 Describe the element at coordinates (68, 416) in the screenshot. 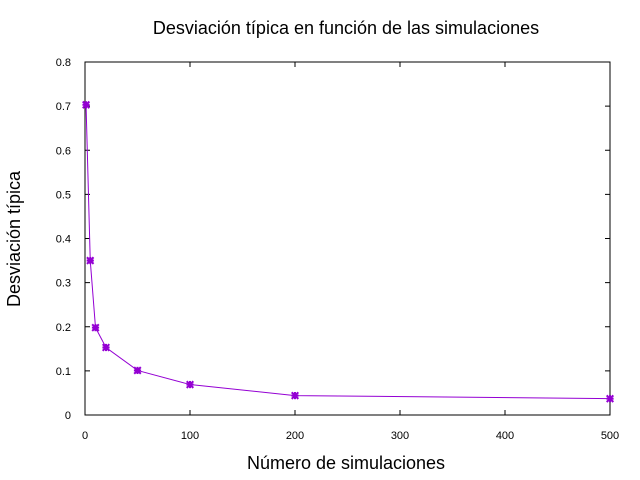

I see `y-tick-label: 0` at that location.